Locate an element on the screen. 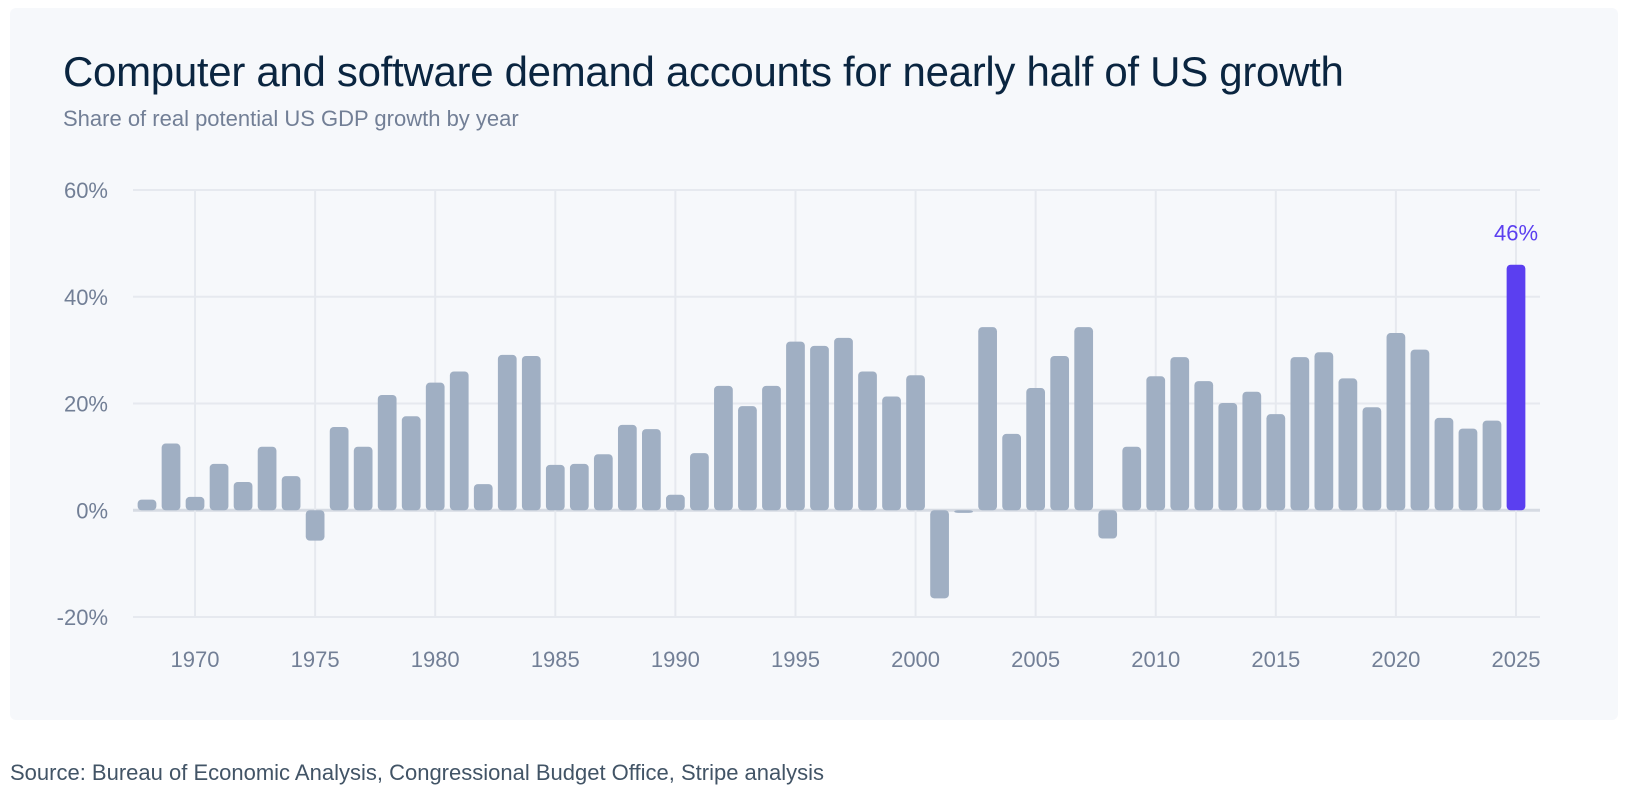  y-tick-label: 0% is located at coordinates (92, 510).